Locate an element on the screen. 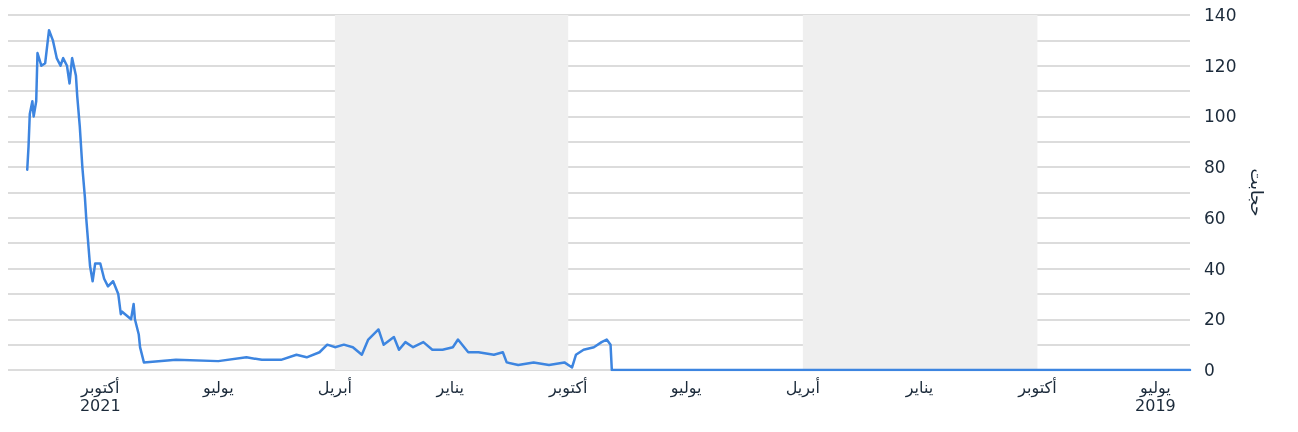 The height and width of the screenshot is (432, 1298). y-tick-label: 0 is located at coordinates (1209, 370).